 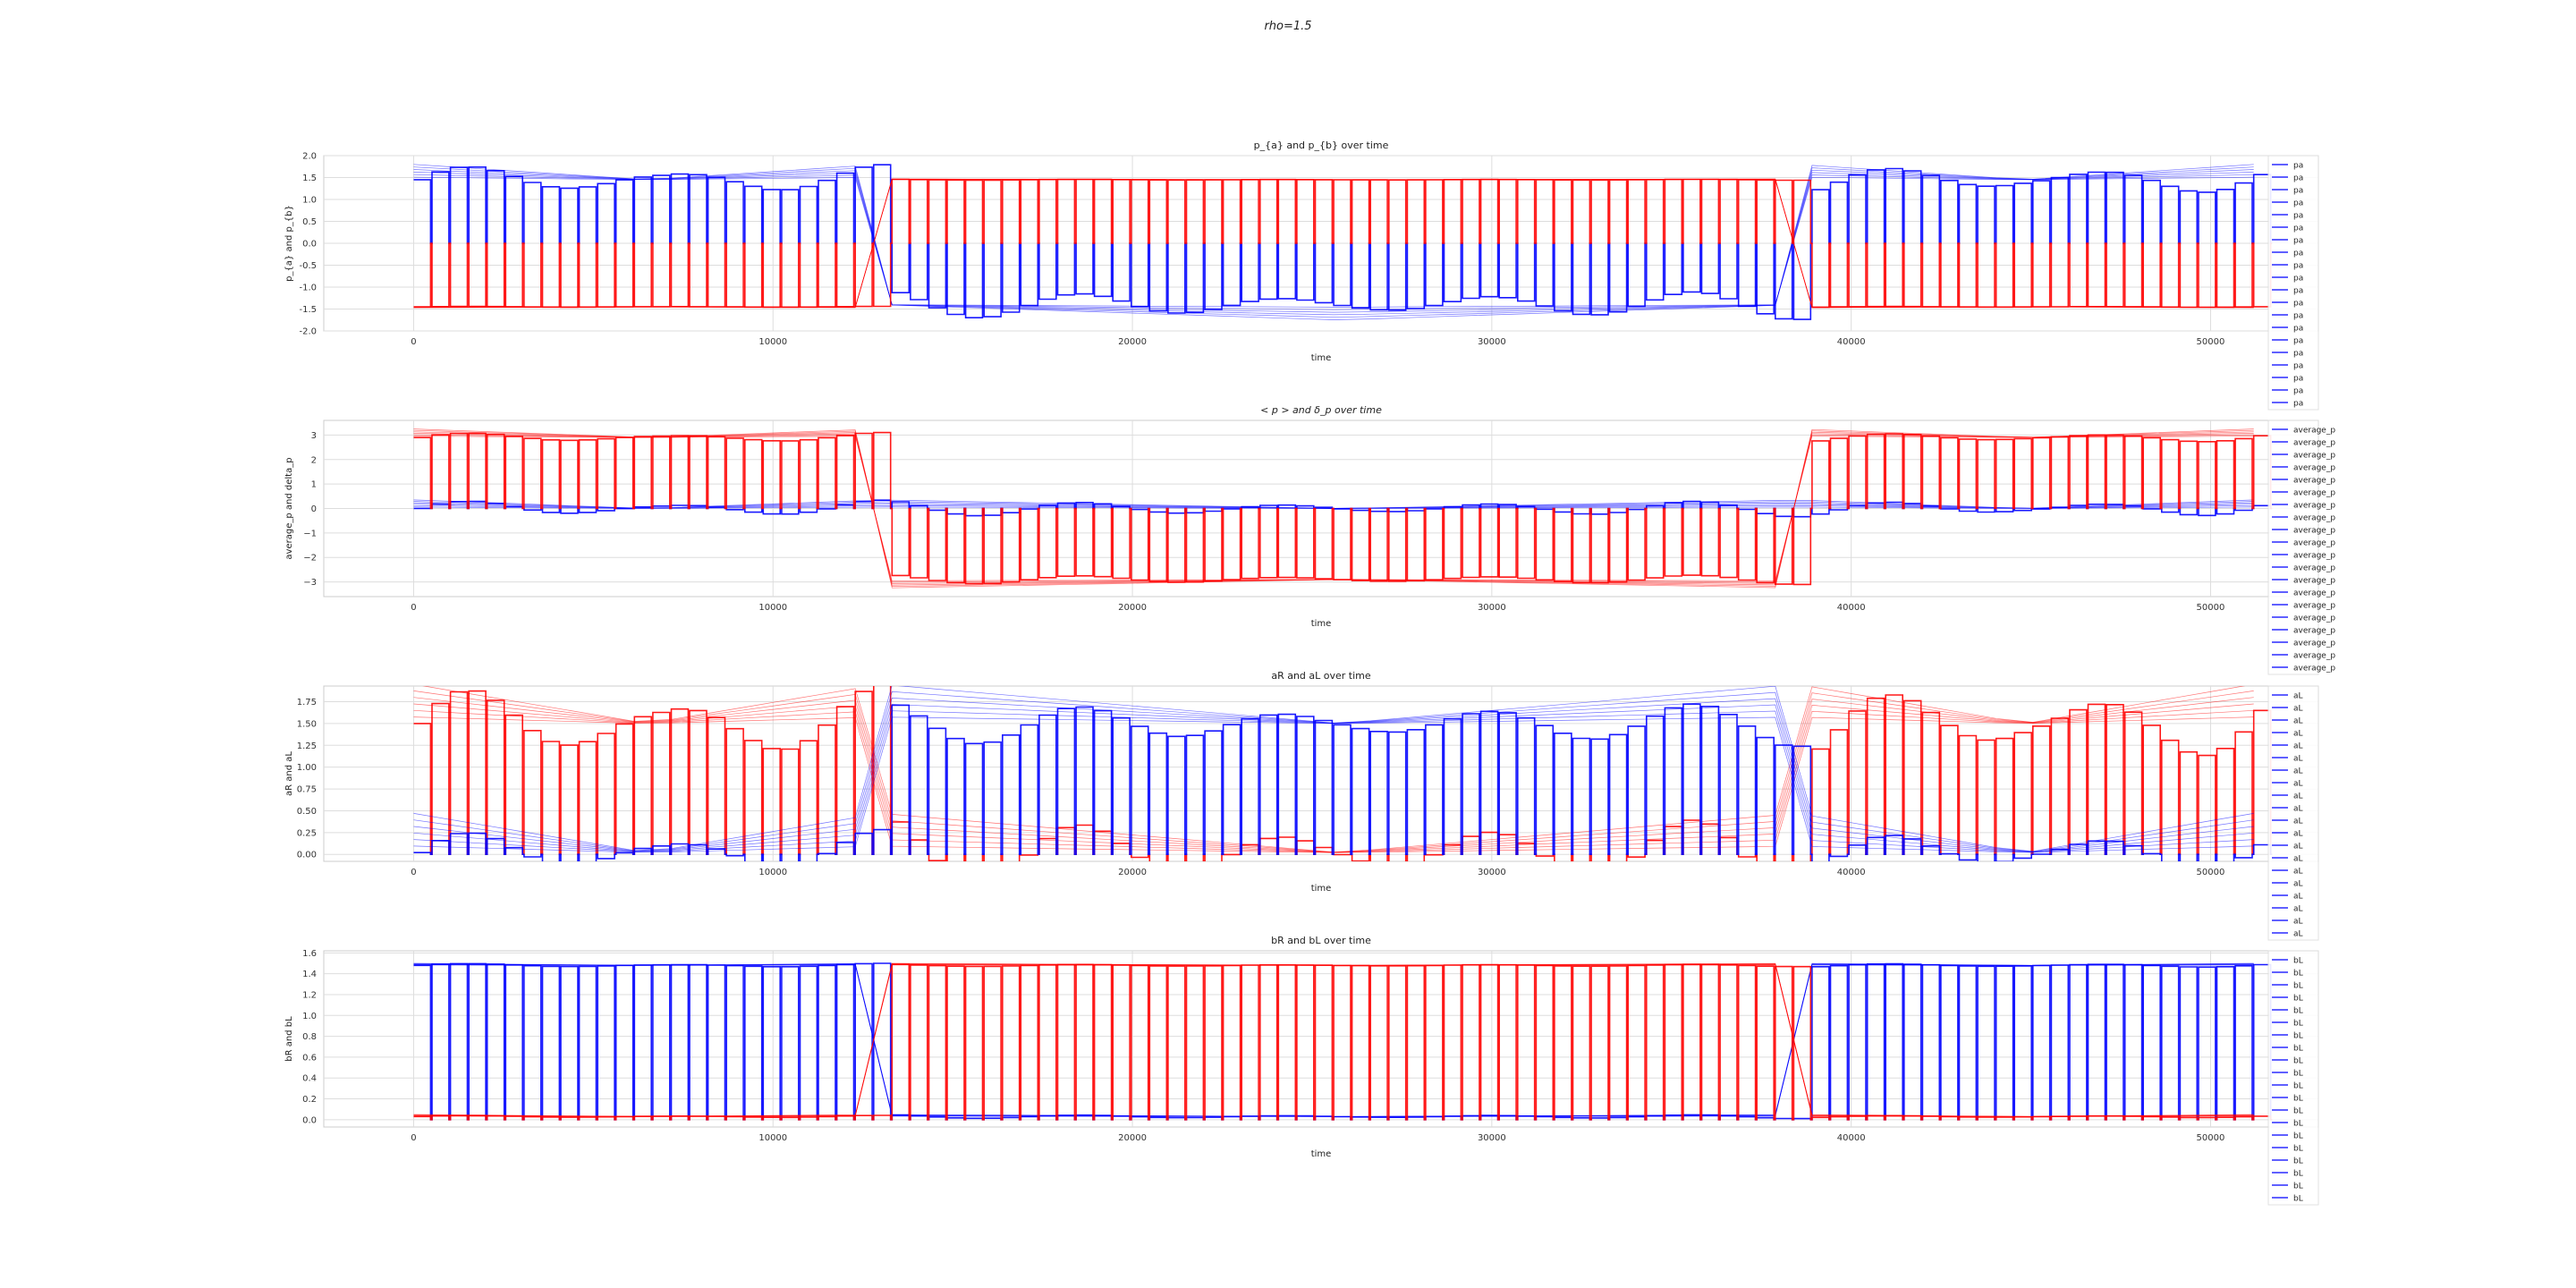 What do you see at coordinates (309, 995) in the screenshot?
I see `y-tick-label: 1.2` at bounding box center [309, 995].